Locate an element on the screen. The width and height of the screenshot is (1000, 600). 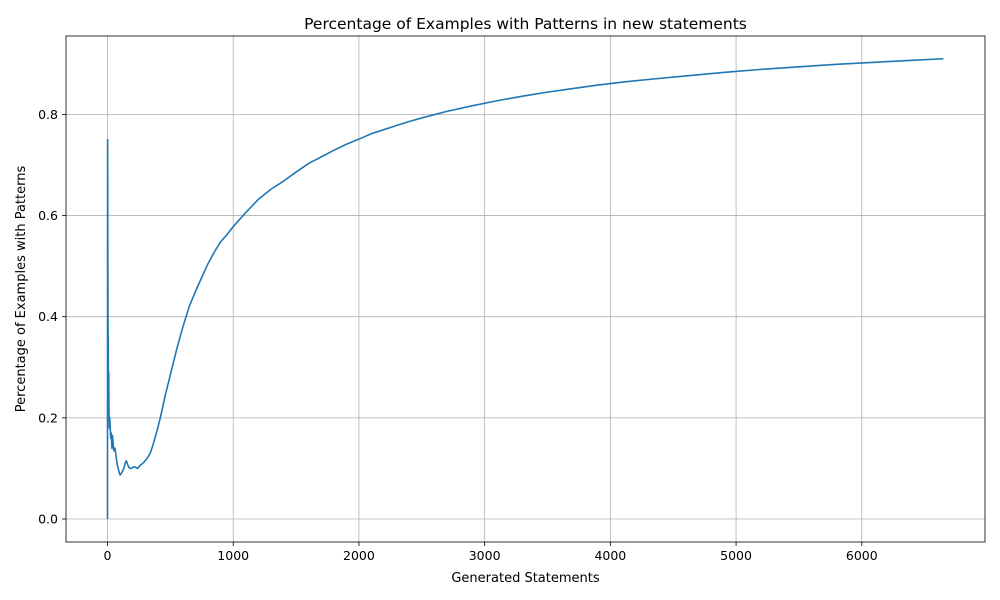
x-tick-label: 0 is located at coordinates (108, 555).